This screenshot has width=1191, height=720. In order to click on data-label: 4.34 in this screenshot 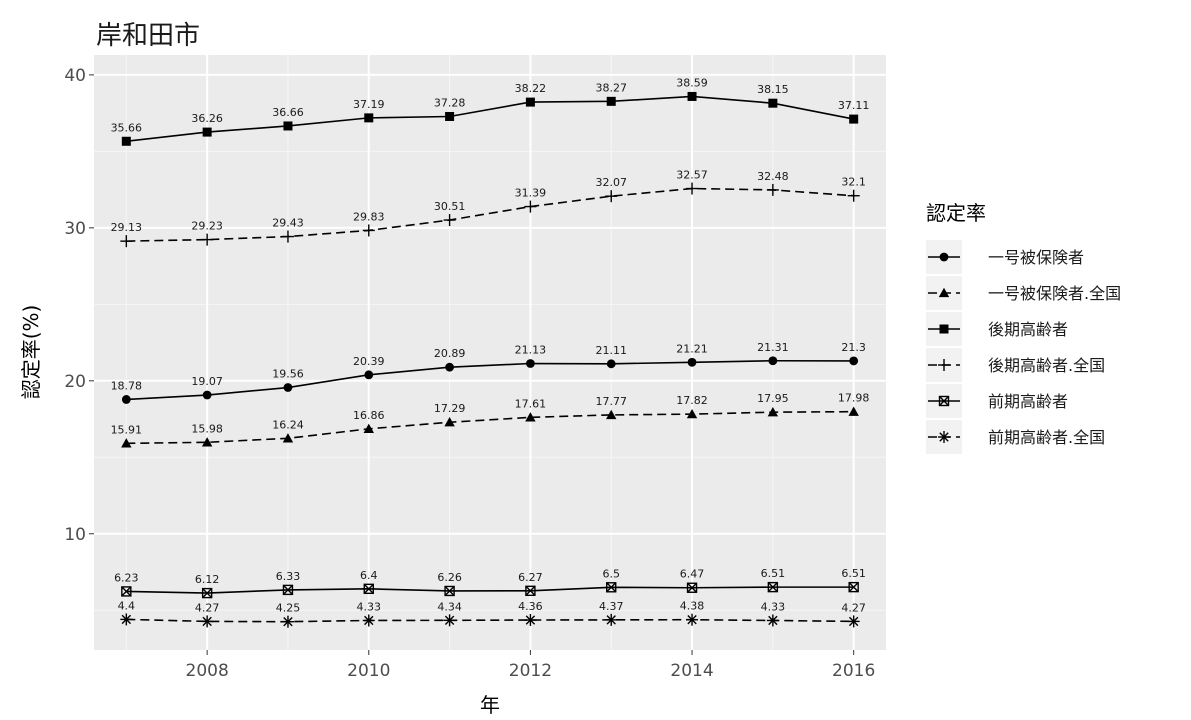, I will do `click(449, 606)`.